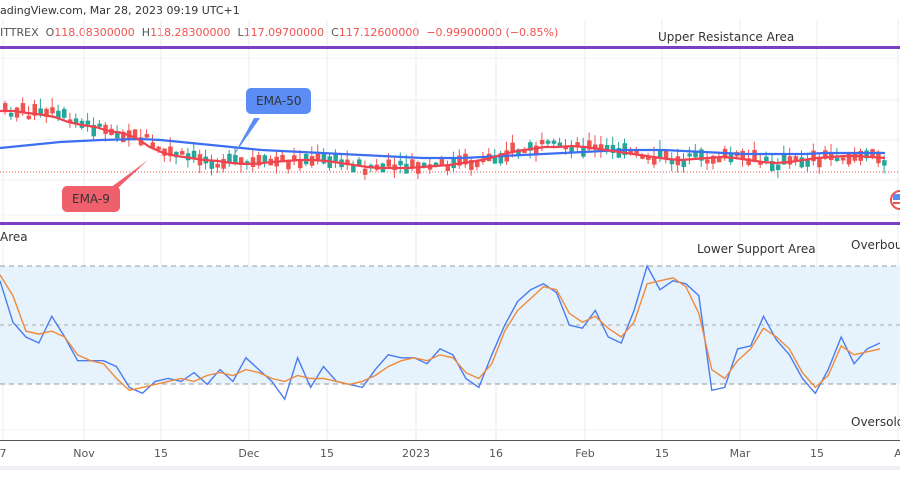 The width and height of the screenshot is (900, 500). Describe the element at coordinates (585, 453) in the screenshot. I see `time-axis-tick: Feb` at that location.